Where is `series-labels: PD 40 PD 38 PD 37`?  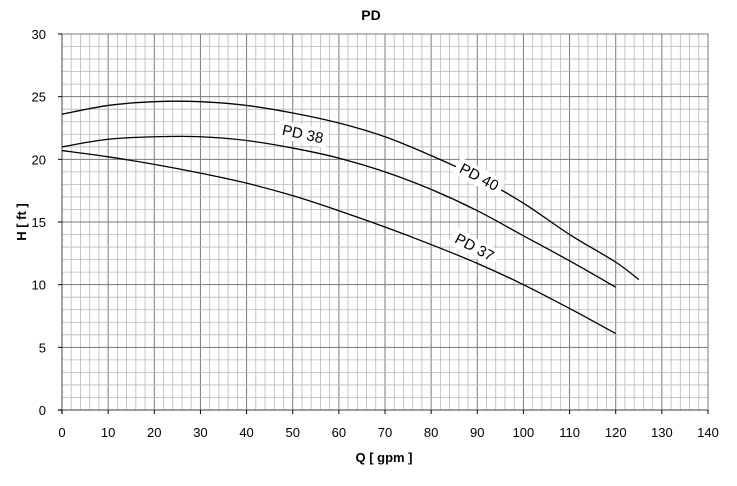 series-labels: PD 40 PD 38 PD 37 is located at coordinates (390, 194).